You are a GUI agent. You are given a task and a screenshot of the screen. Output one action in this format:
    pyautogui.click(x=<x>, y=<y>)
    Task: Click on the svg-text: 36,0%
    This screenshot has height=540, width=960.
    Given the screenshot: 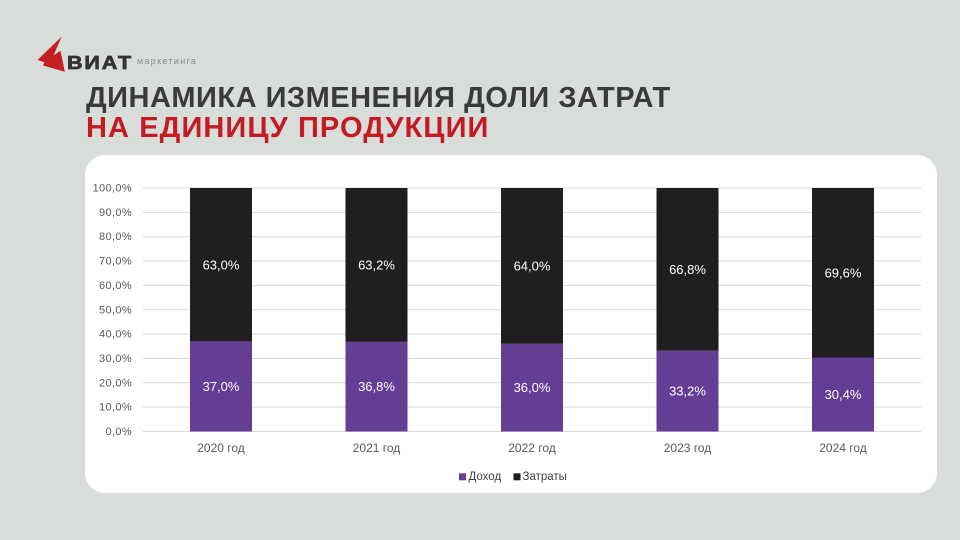 What is the action you would take?
    pyautogui.click(x=532, y=387)
    